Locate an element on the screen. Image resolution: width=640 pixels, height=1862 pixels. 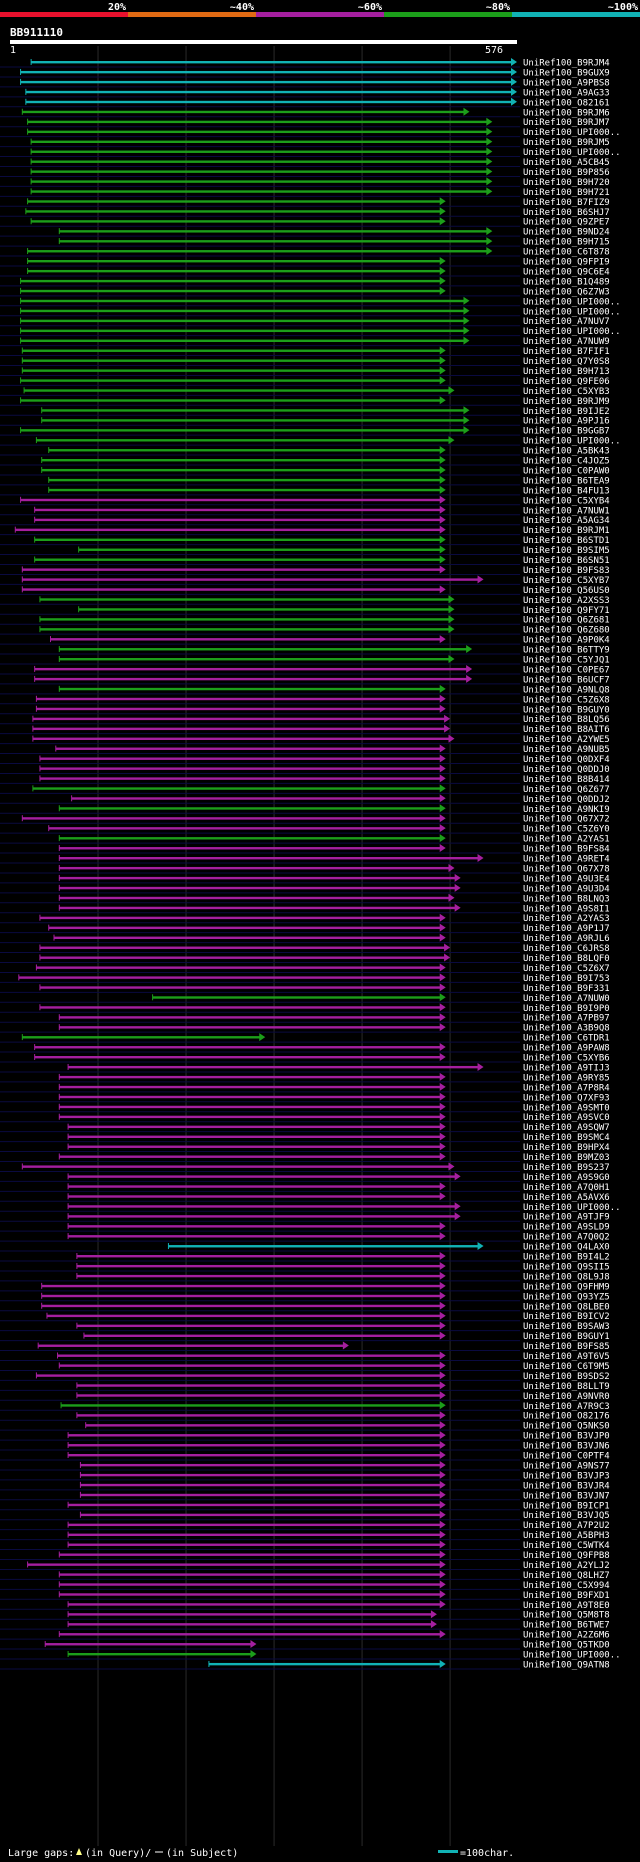
hit-label: UniRef100_C5Z6X8 is located at coordinates (566, 700).